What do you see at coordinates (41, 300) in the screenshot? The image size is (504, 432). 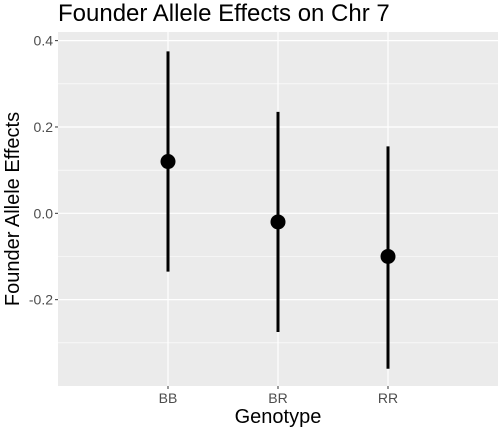 I see `y-tick-label: -0.2` at bounding box center [41, 300].